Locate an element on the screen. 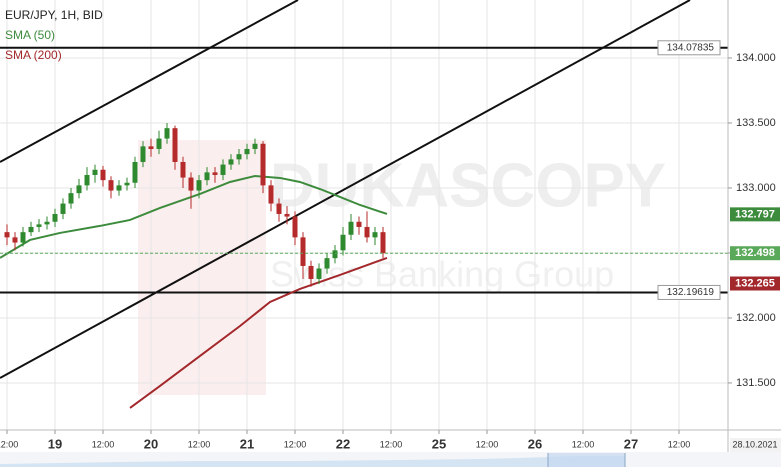 The width and height of the screenshot is (781, 467). legend: EUR/JPY, 1H, BID SMA (50) SMA (200) is located at coordinates (54, 35).